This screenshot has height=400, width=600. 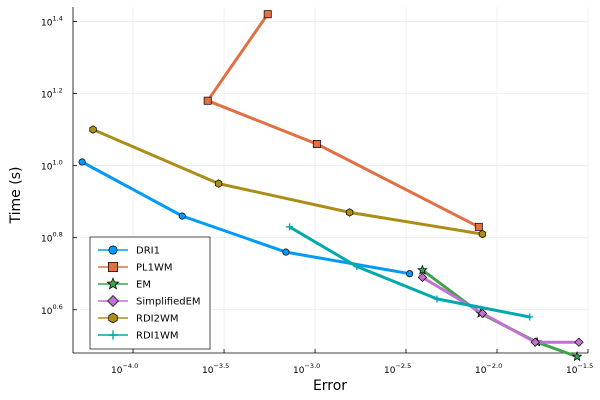 What do you see at coordinates (124, 369) in the screenshot?
I see `x-tick-label: 10−4.0` at bounding box center [124, 369].